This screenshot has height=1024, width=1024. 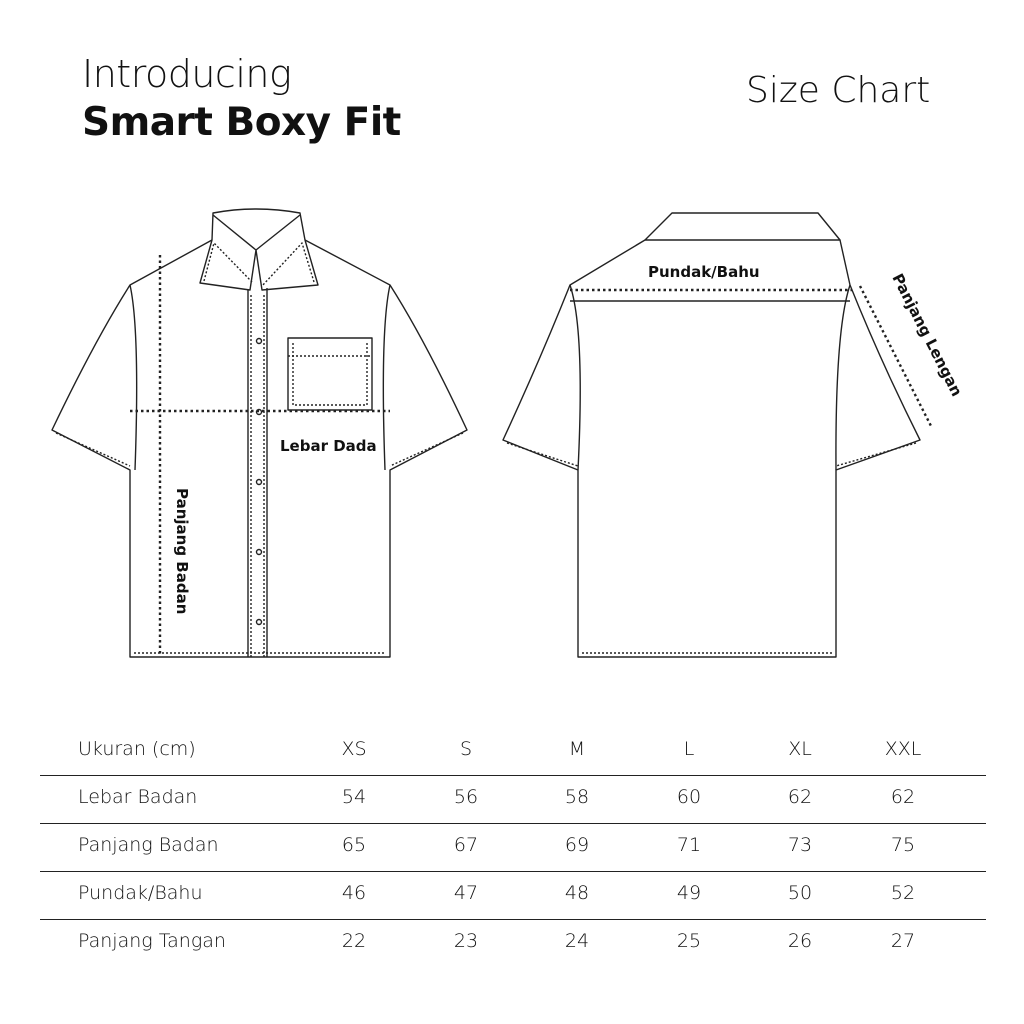 What do you see at coordinates (577, 797) in the screenshot?
I see `size-value: 58` at bounding box center [577, 797].